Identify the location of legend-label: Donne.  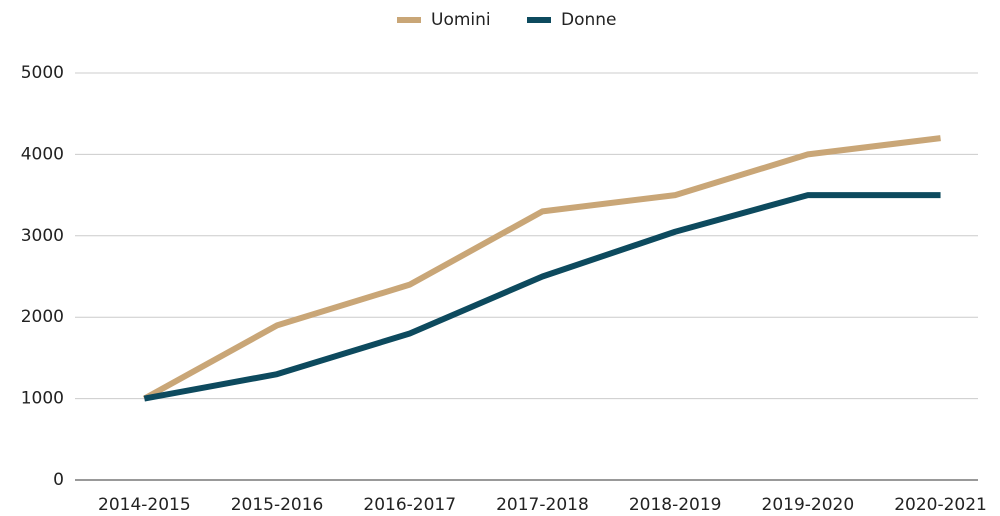
(589, 20).